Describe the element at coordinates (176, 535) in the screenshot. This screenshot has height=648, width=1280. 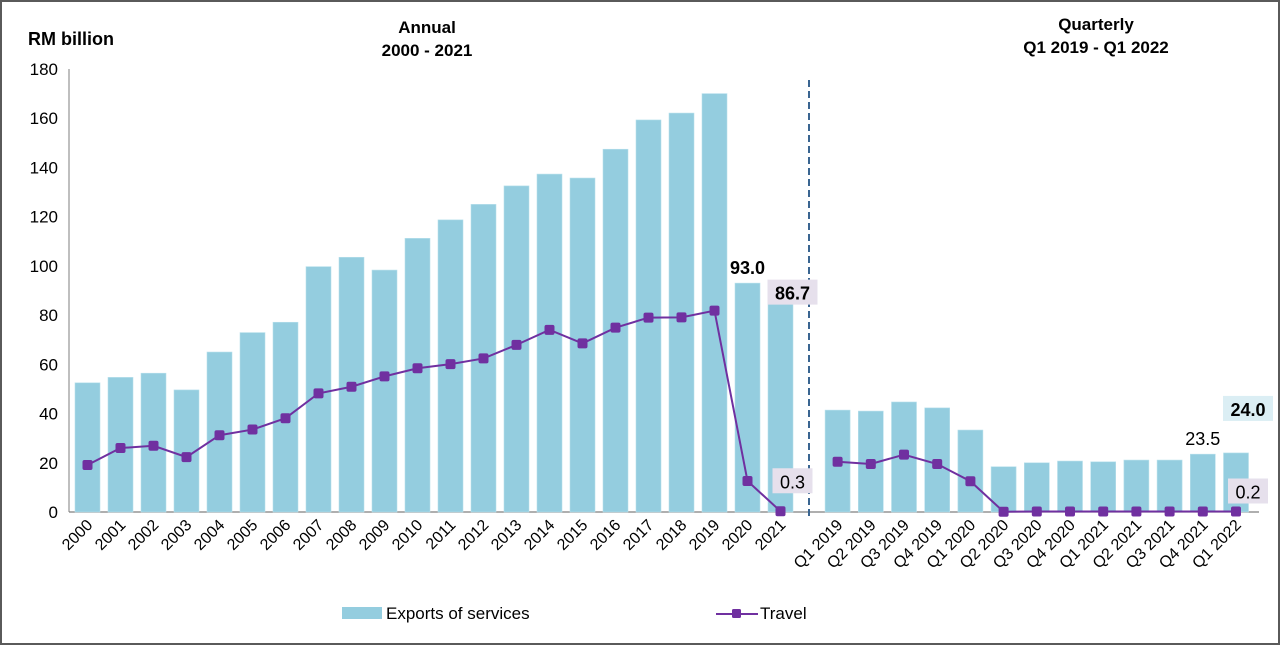
I see `x-tick-label: 2003` at that location.